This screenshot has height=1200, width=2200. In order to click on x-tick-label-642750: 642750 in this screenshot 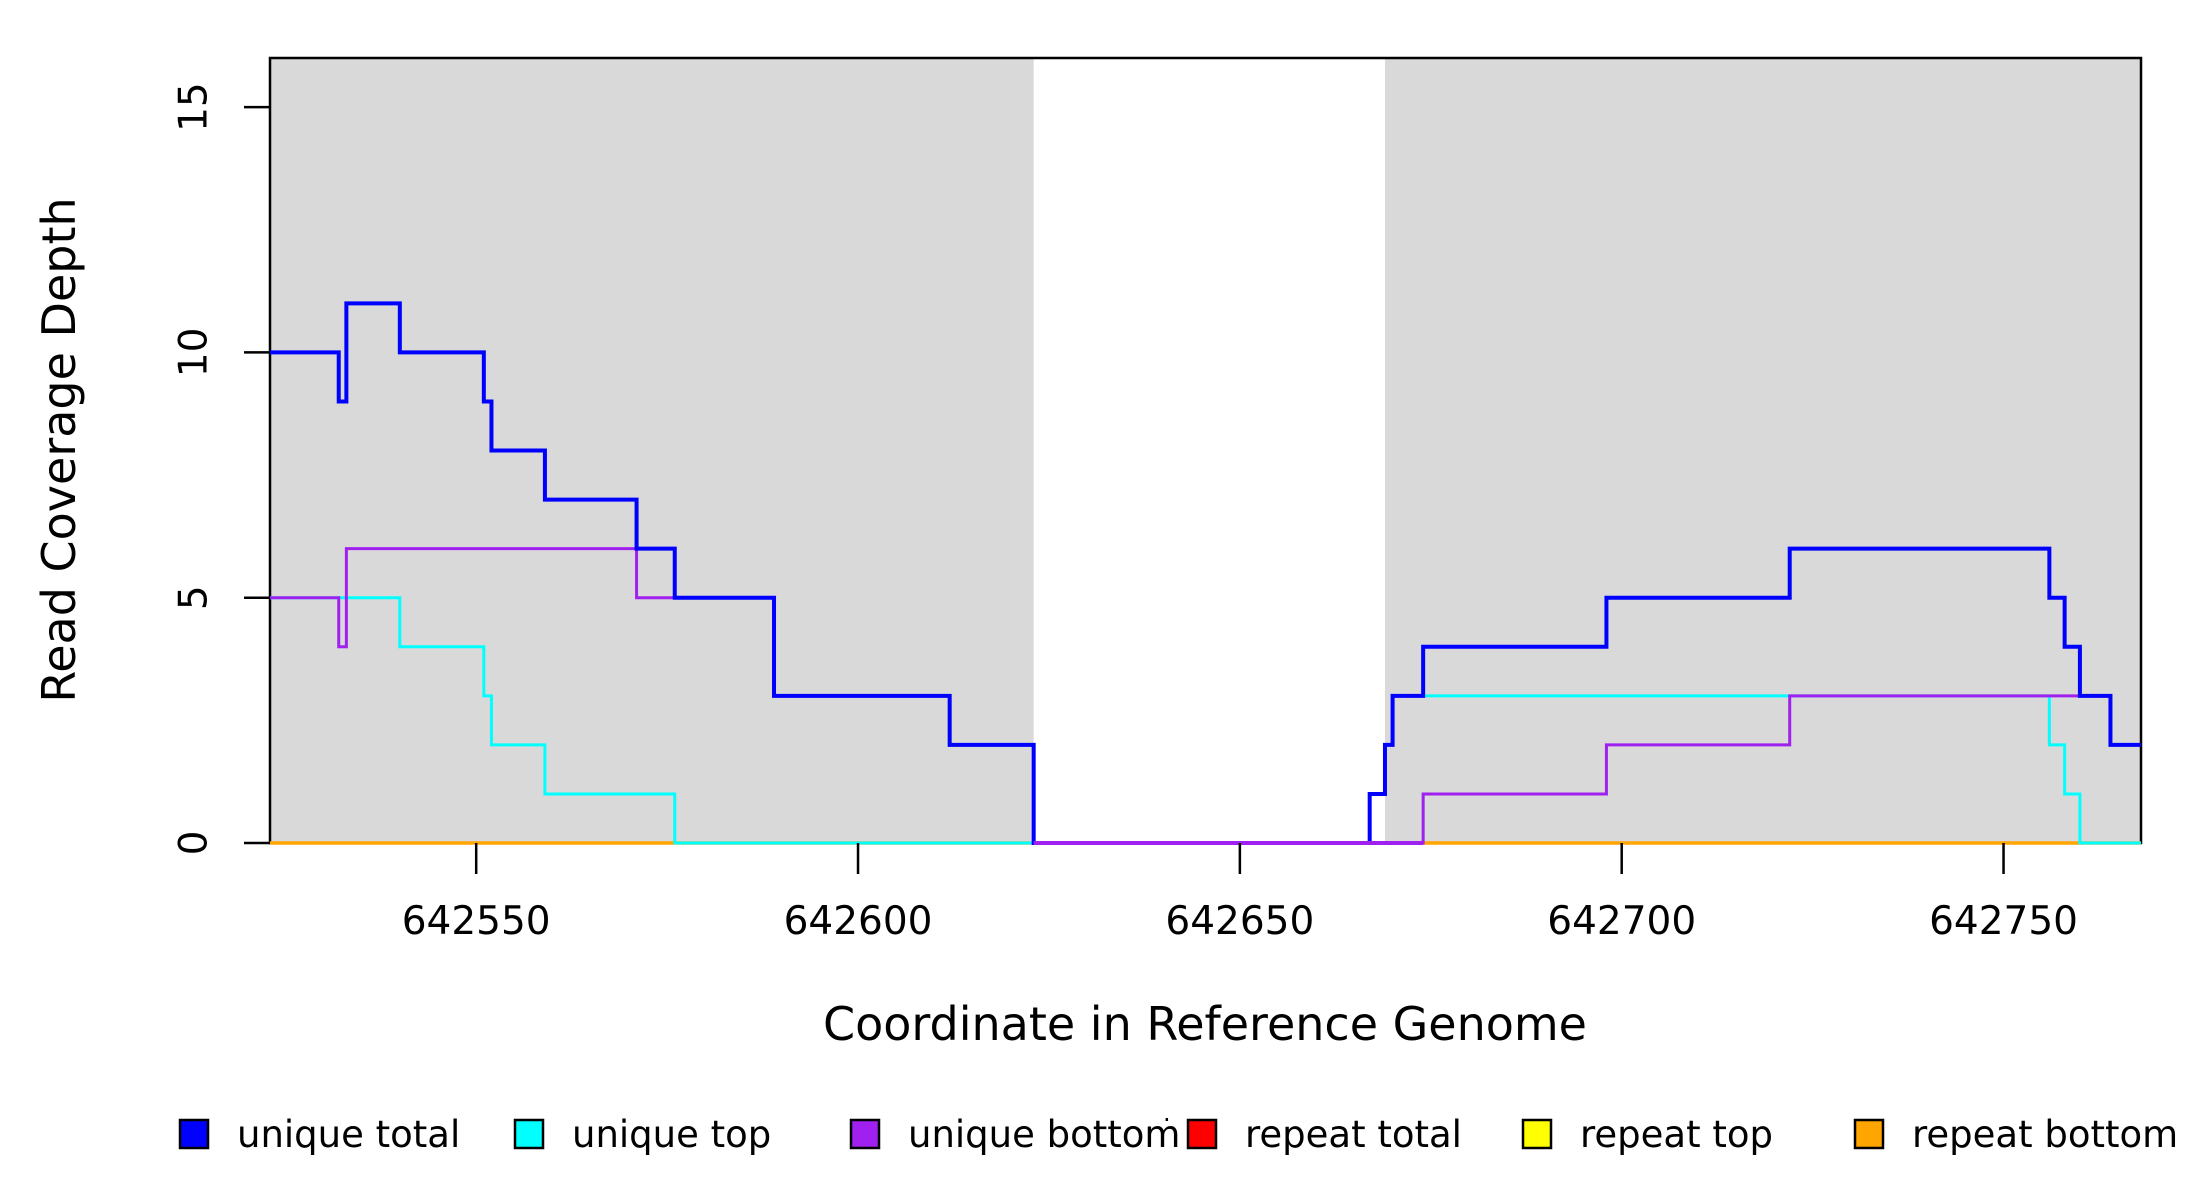, I will do `click(2003, 921)`.